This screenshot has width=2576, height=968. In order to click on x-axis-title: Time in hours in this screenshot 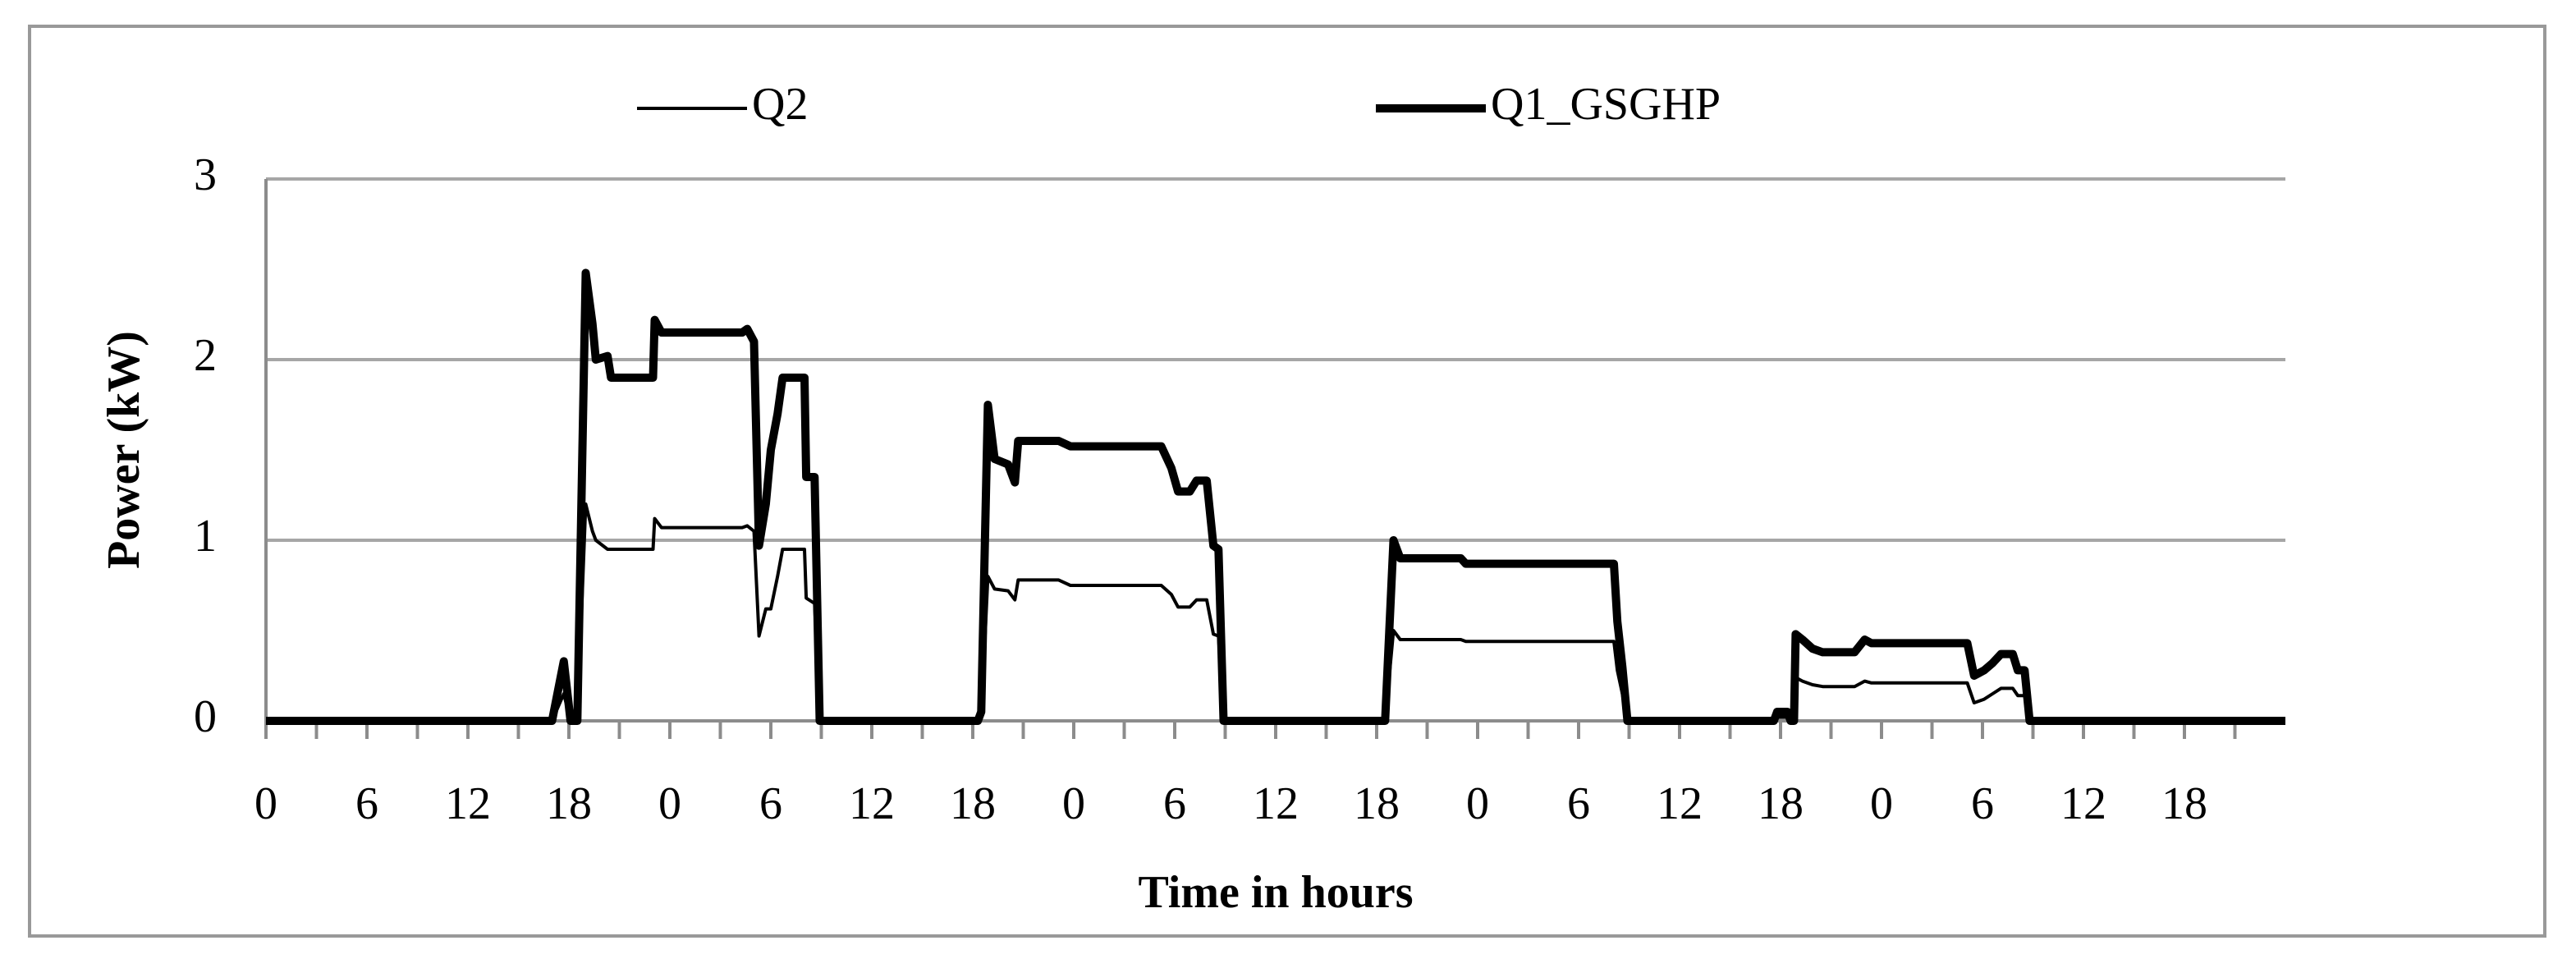, I will do `click(1275, 892)`.